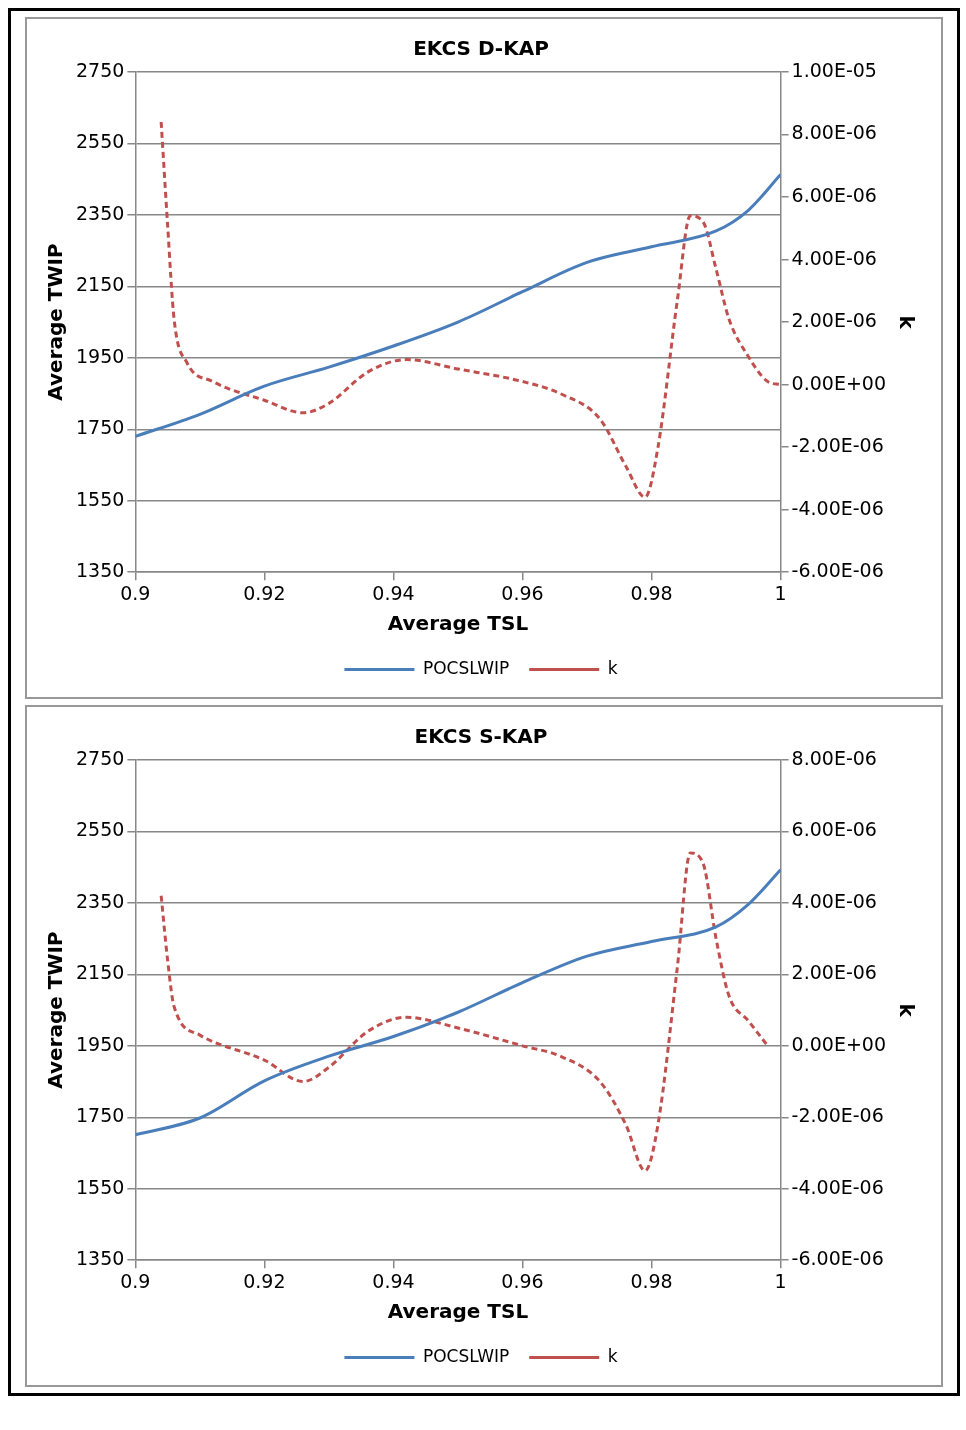  Describe the element at coordinates (481, 736) in the screenshot. I see `chart-title: EKCS S-KAP` at that location.